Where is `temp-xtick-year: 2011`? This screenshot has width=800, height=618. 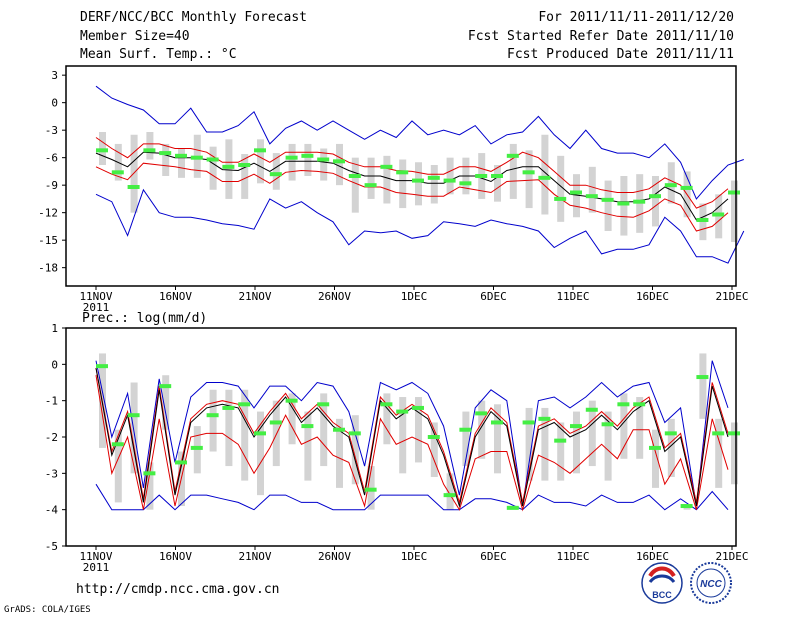
temp-xtick-year: 2011 is located at coordinates (96, 307).